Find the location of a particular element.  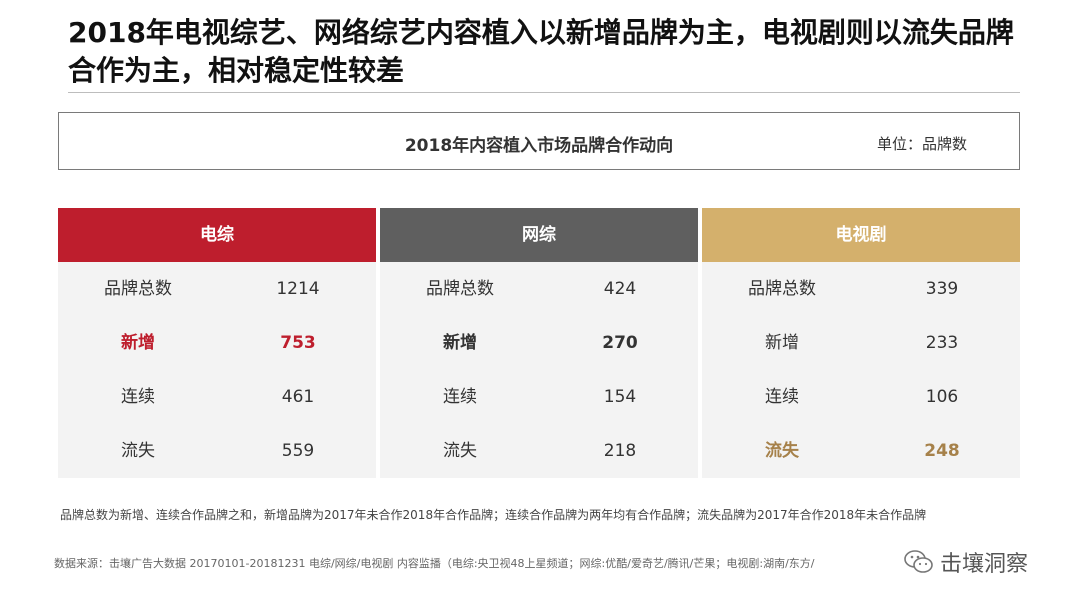

panel-tv-variety: 电综 品牌总数 1214 新增 753 连续 461 流失 559 is located at coordinates (217, 343).